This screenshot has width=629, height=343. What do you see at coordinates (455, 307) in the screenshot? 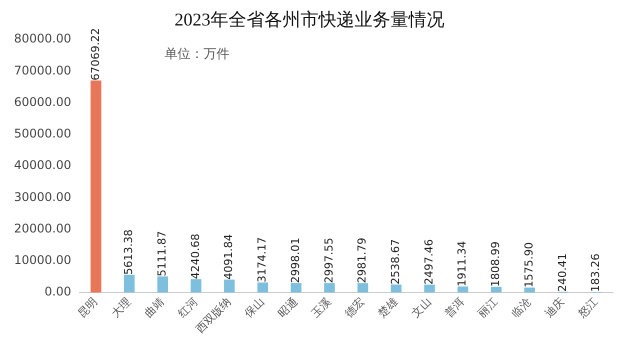
I see `x-tick-label: 普洱` at bounding box center [455, 307].